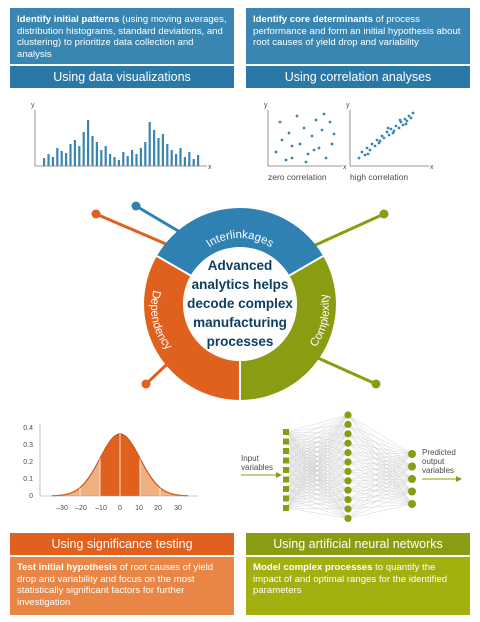 This screenshot has width=480, height=622. I want to click on x-tick: –30, so click(62, 508).